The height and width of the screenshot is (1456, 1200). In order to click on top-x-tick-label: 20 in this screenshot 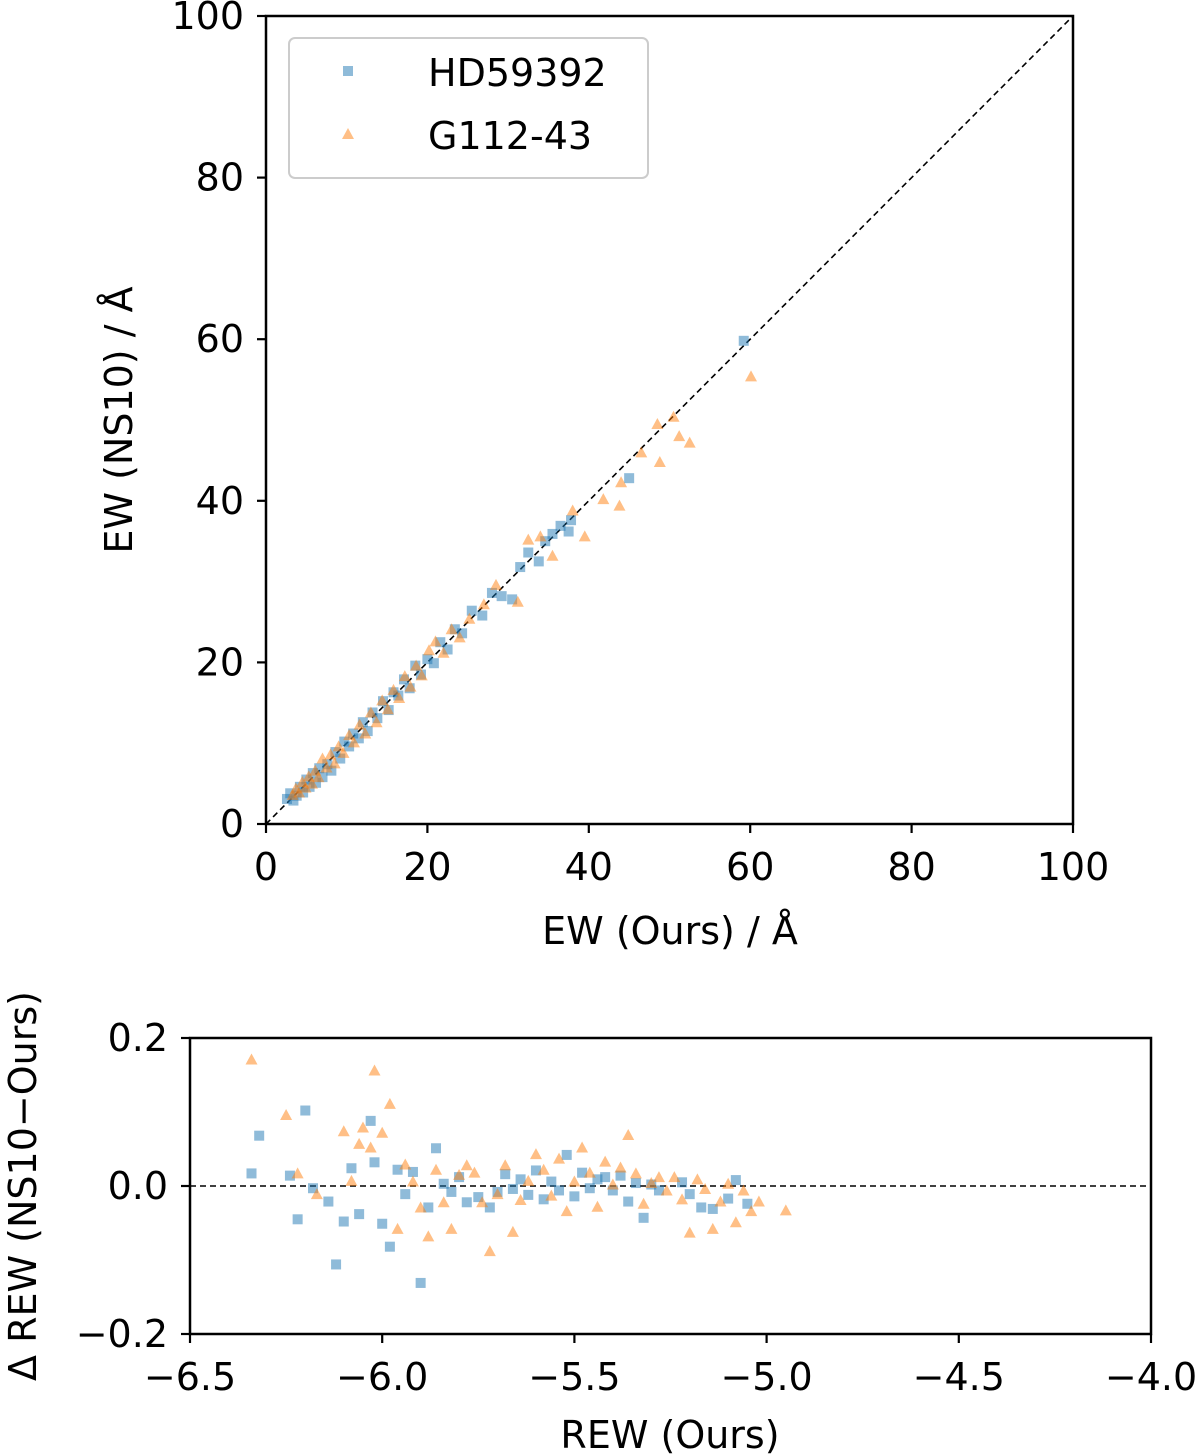, I will do `click(427, 867)`.